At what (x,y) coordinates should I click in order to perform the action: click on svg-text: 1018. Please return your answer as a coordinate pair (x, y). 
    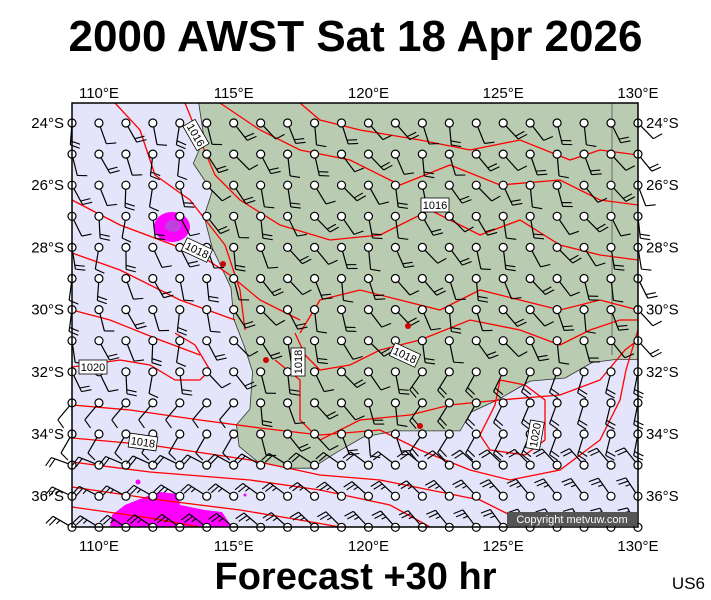
    Looking at the image, I should click on (143, 442).